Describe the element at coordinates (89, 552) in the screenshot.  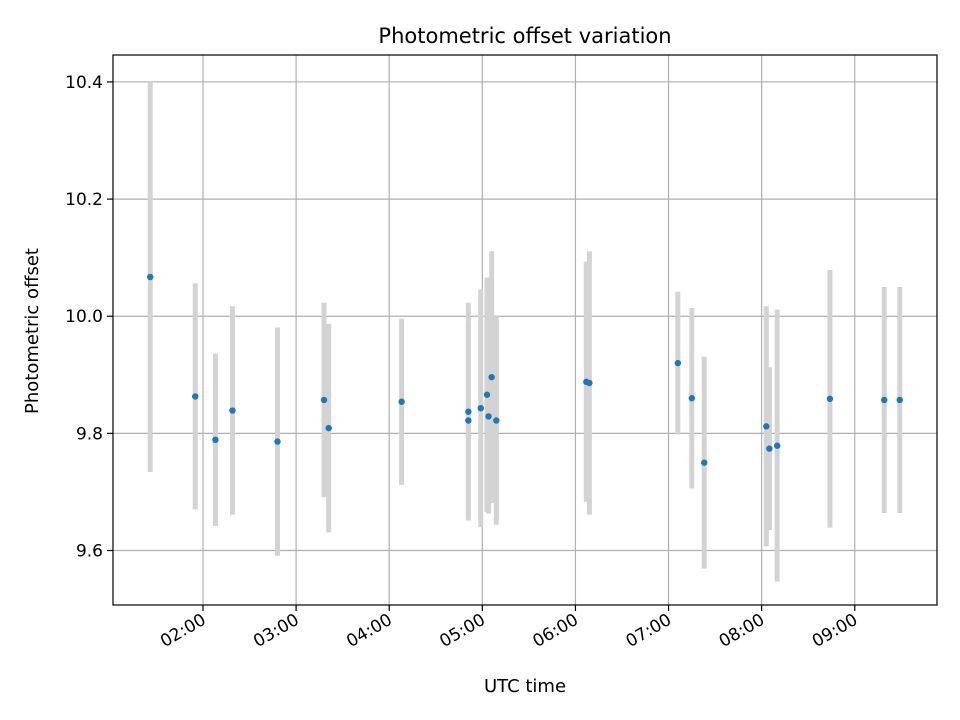
I see `y-tick-label: 9.6` at that location.